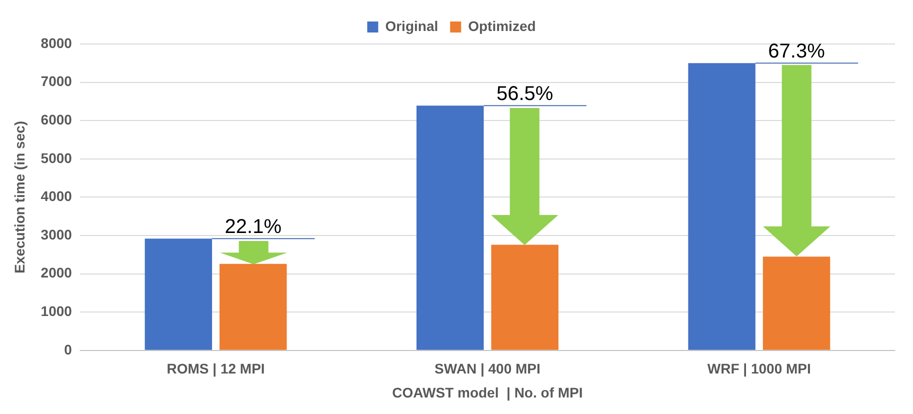  I want to click on y-axis-title: Execution time (in sec), so click(19, 197).